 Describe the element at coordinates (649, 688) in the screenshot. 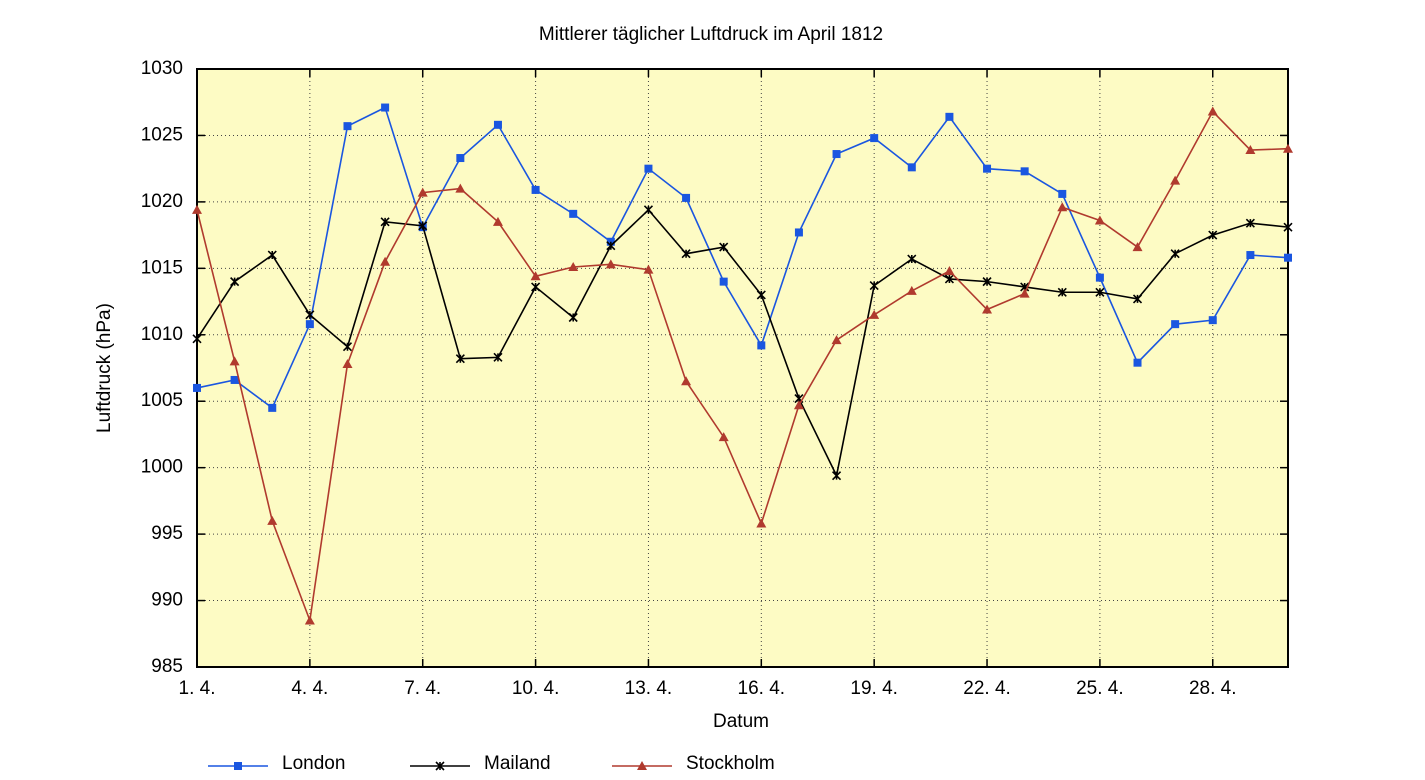

I see `x-tick-label: 13. 4.` at that location.